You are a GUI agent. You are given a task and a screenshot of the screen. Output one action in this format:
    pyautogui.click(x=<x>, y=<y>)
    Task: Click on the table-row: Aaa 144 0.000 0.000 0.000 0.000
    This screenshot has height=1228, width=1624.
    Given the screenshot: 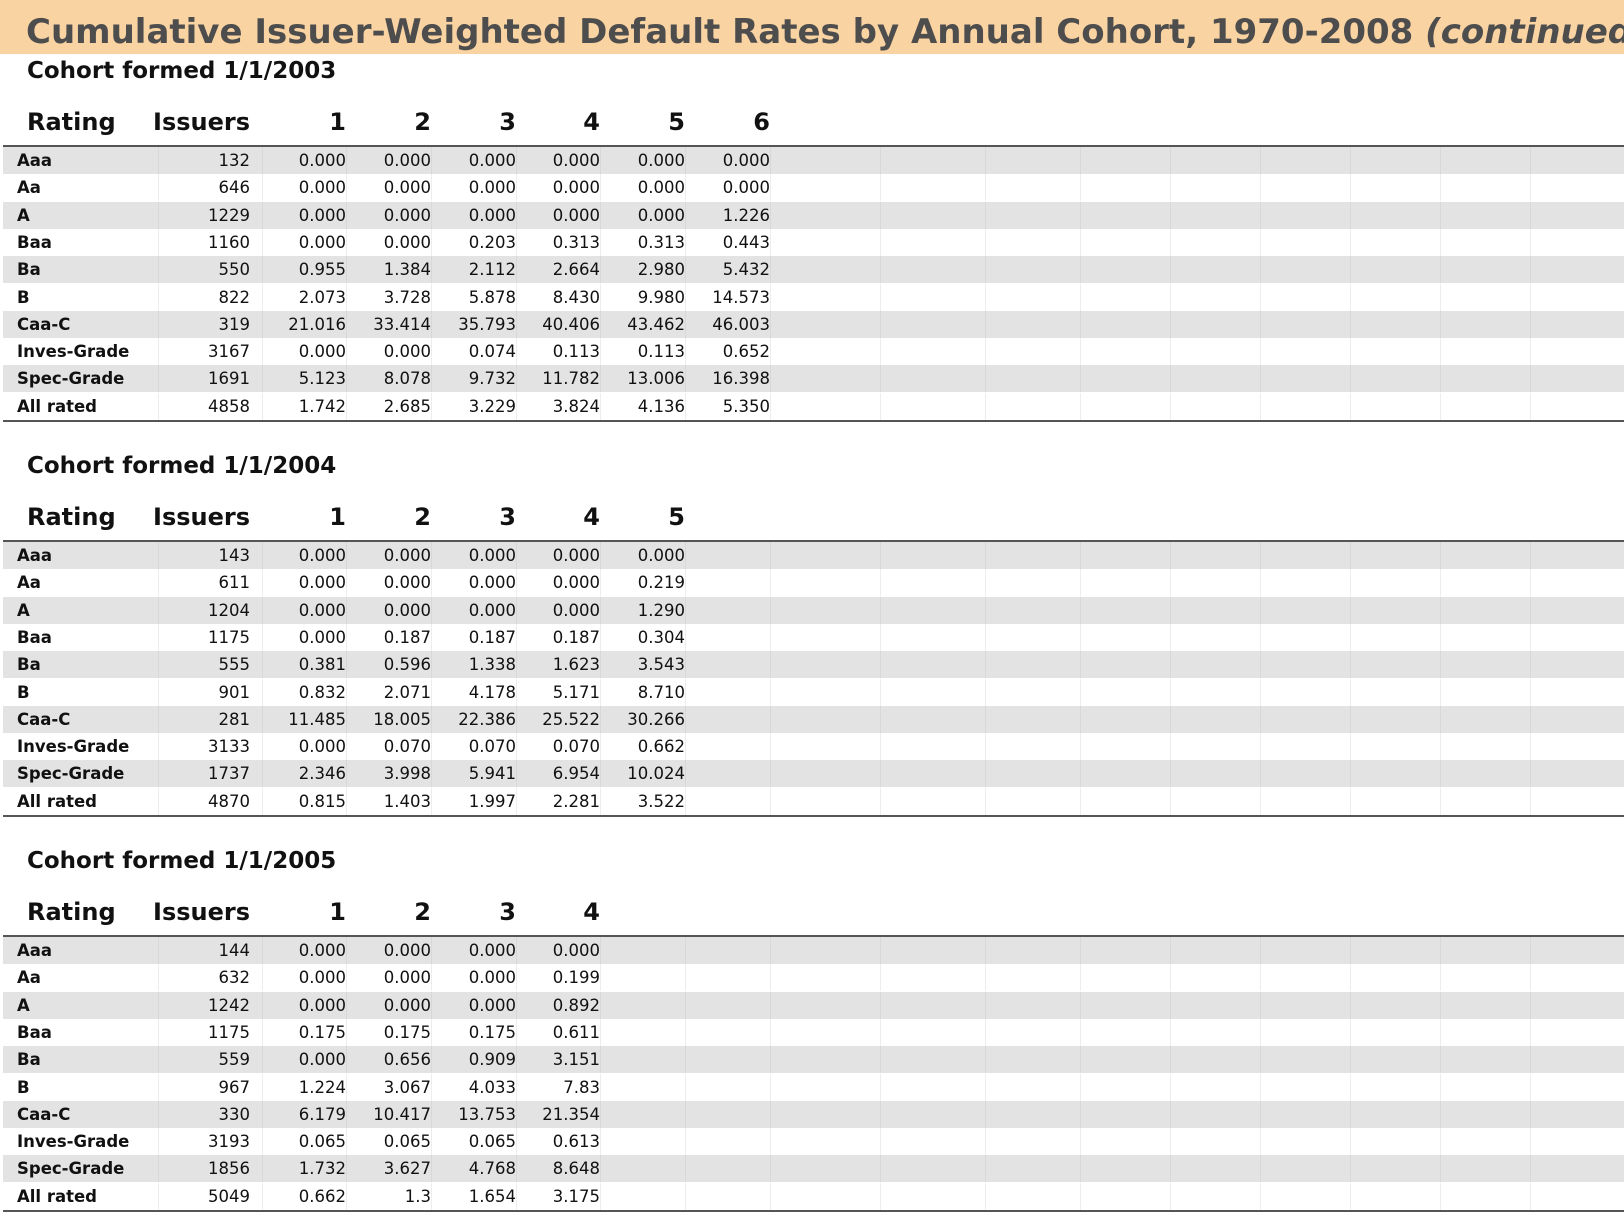 What is the action you would take?
    pyautogui.click(x=813, y=950)
    